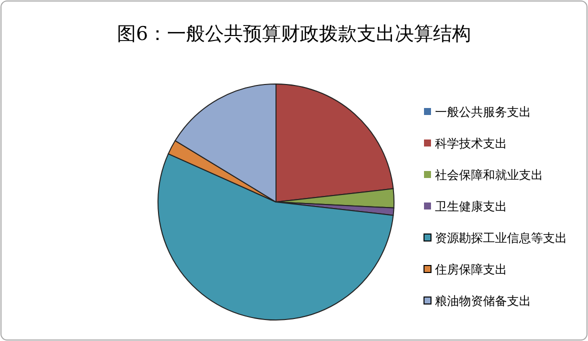 Image resolution: width=588 pixels, height=341 pixels. Describe the element at coordinates (471, 143) in the screenshot. I see `legend-label: 科学技术支出` at that location.